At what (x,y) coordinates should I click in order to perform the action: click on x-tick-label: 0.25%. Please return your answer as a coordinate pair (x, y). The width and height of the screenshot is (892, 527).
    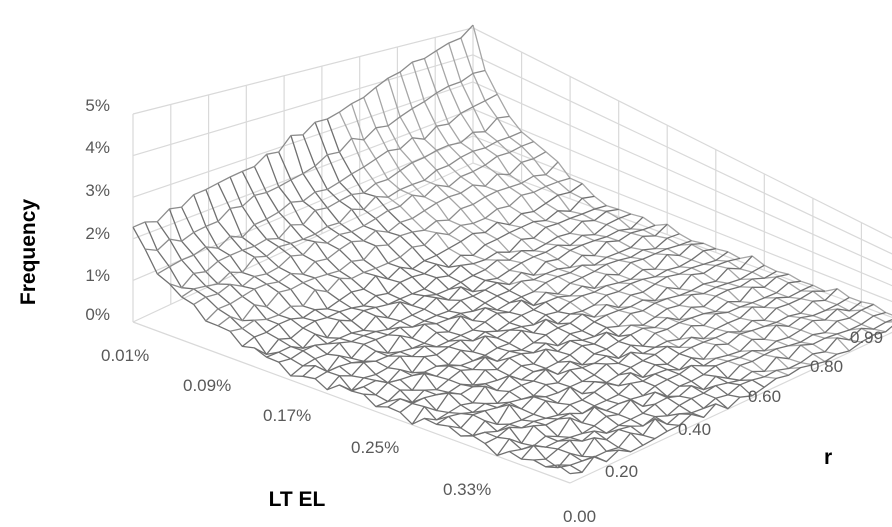
    Looking at the image, I should click on (375, 447).